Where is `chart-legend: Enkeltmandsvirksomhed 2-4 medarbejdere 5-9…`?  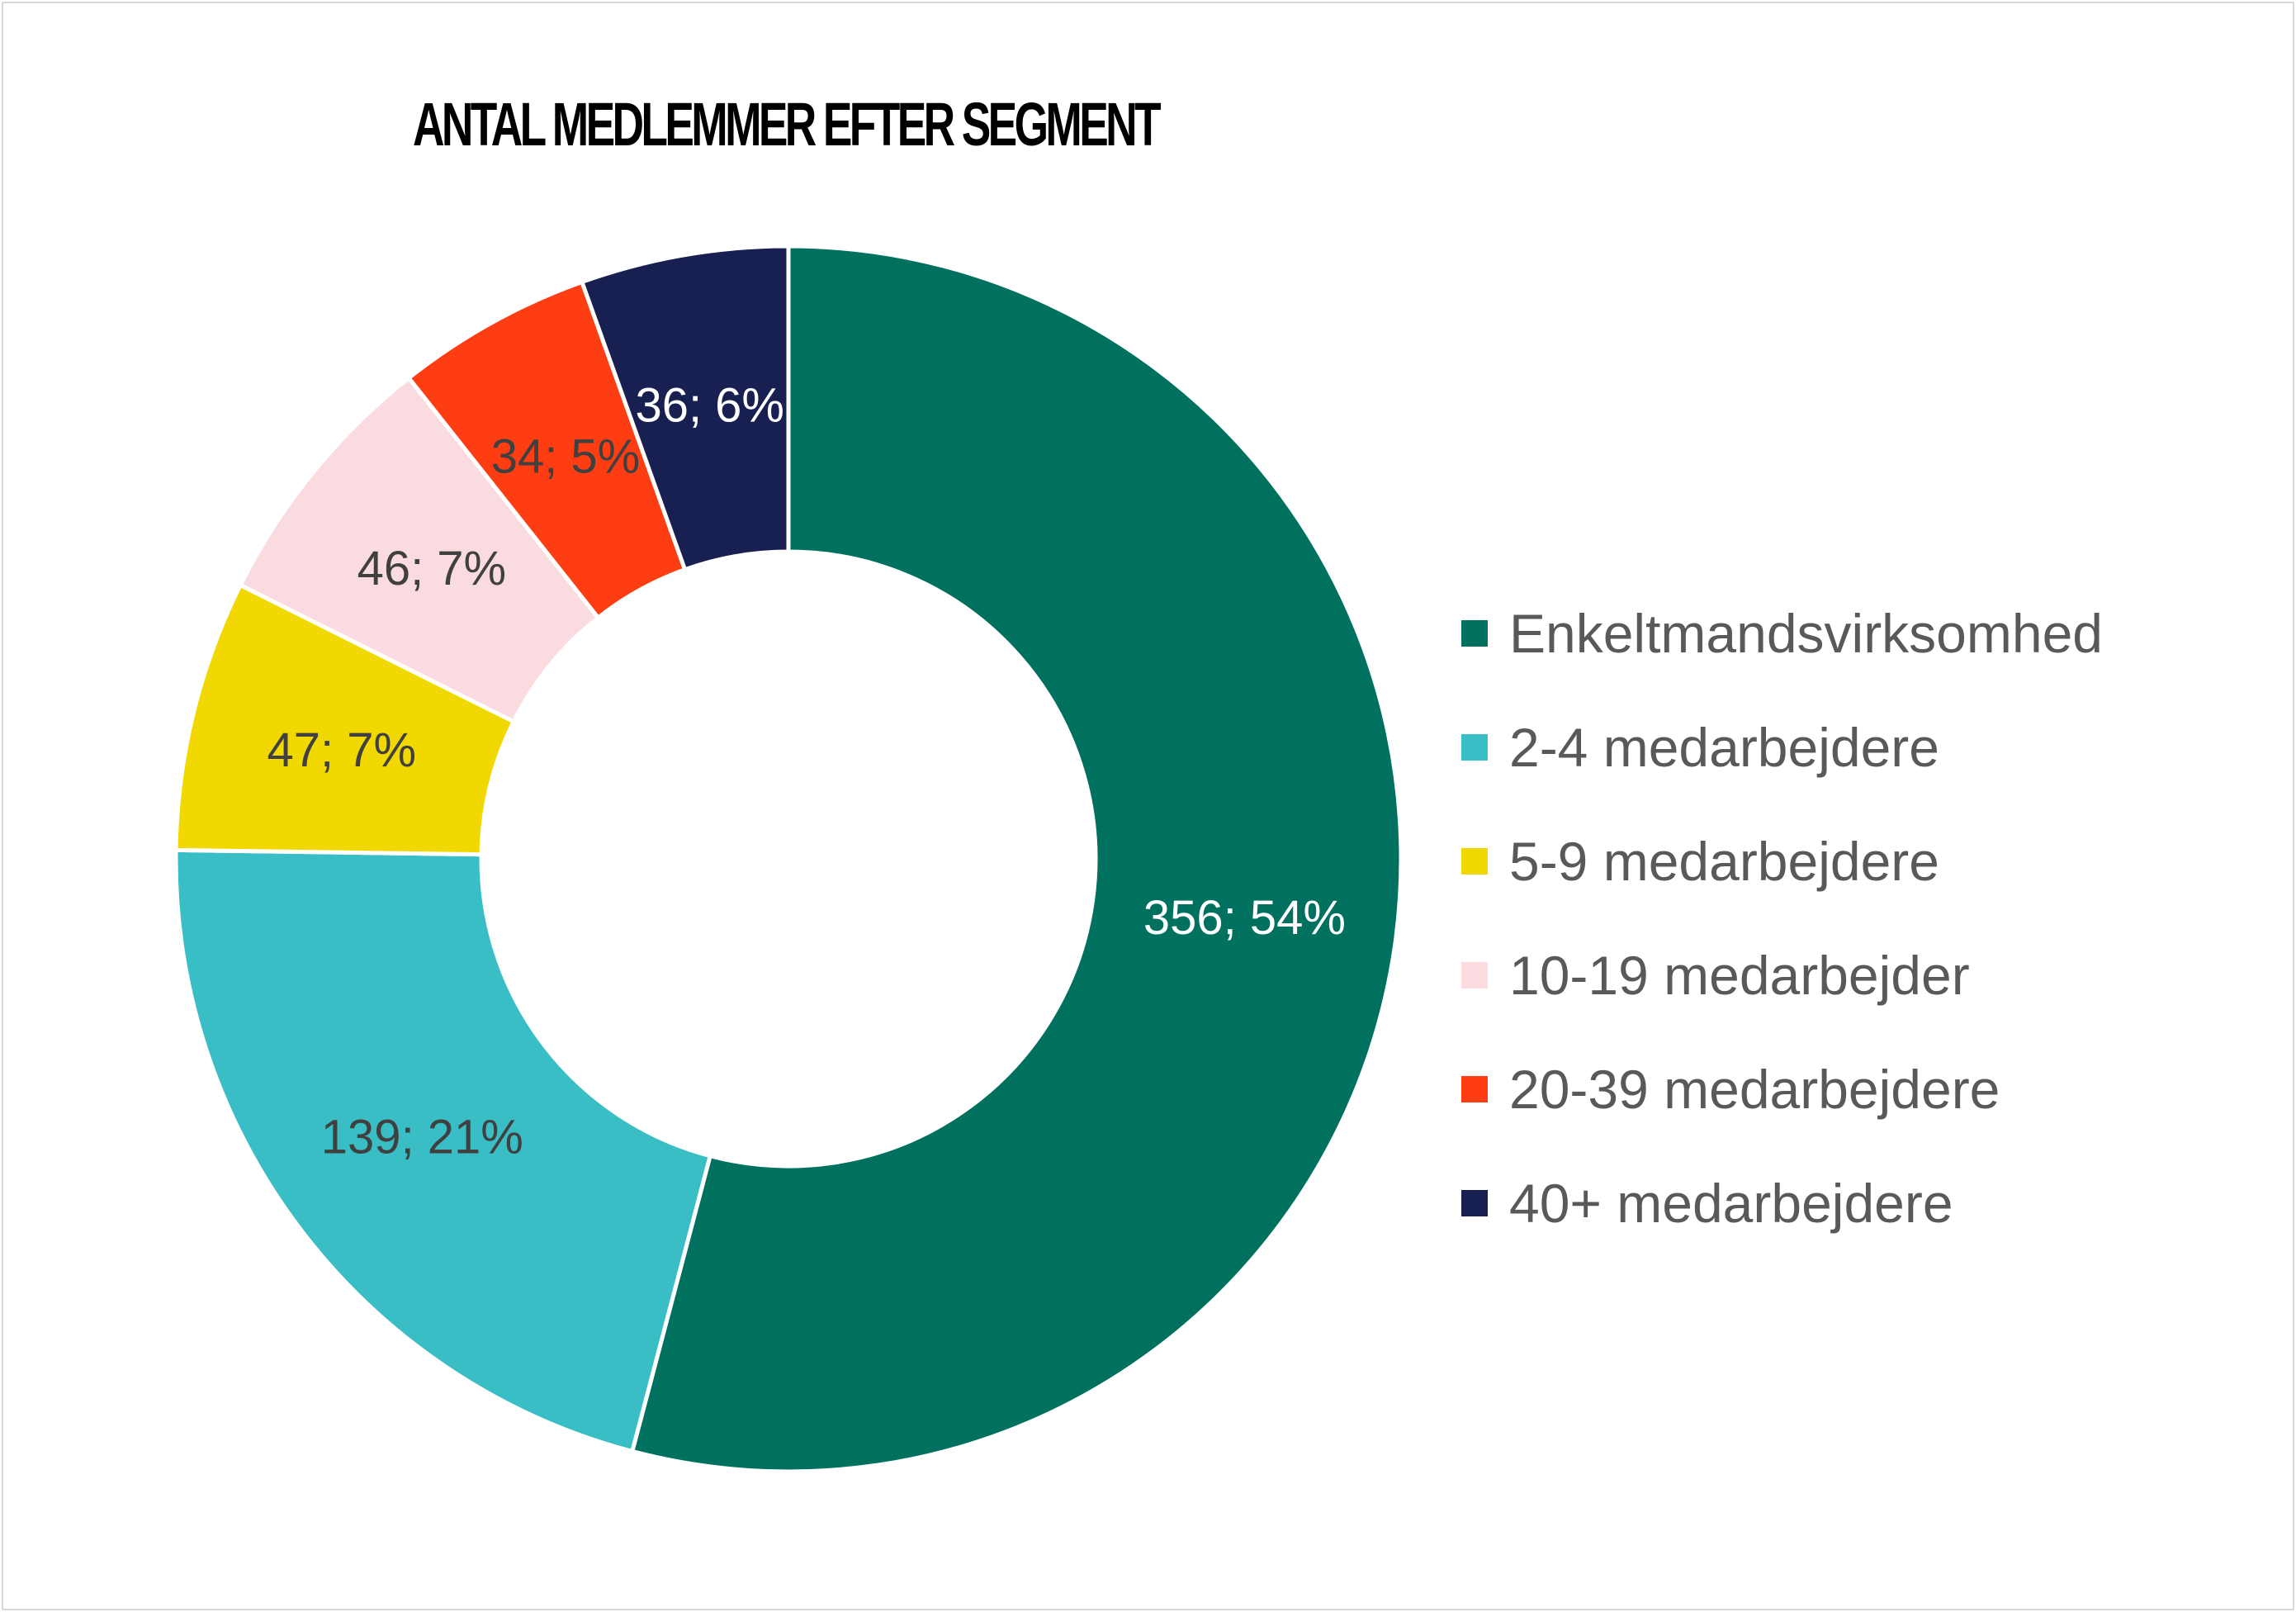 chart-legend: Enkeltmandsvirksomhed 2-4 medarbejdere 5-9… is located at coordinates (1782, 918).